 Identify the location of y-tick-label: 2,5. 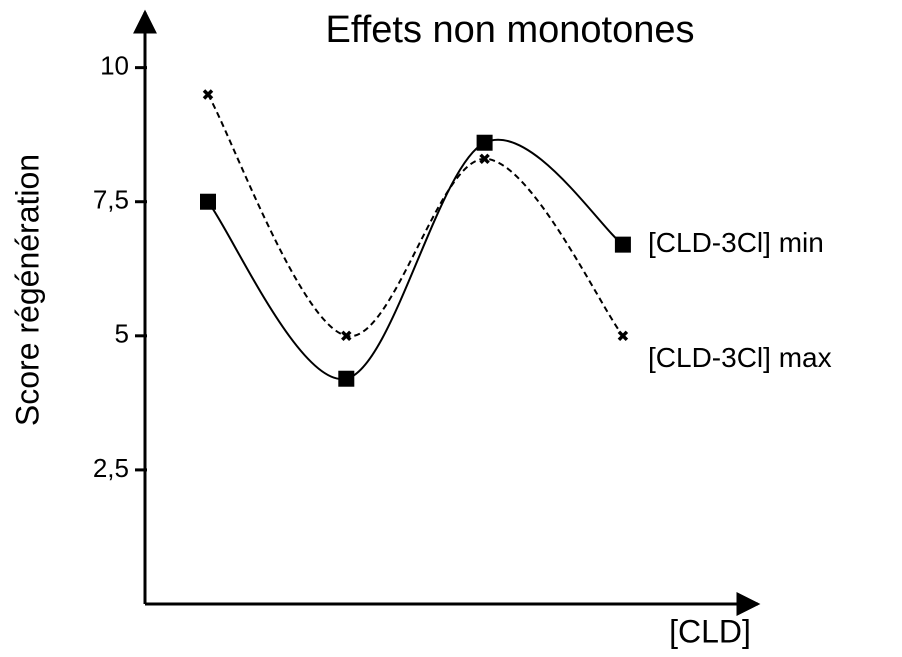
(111, 468).